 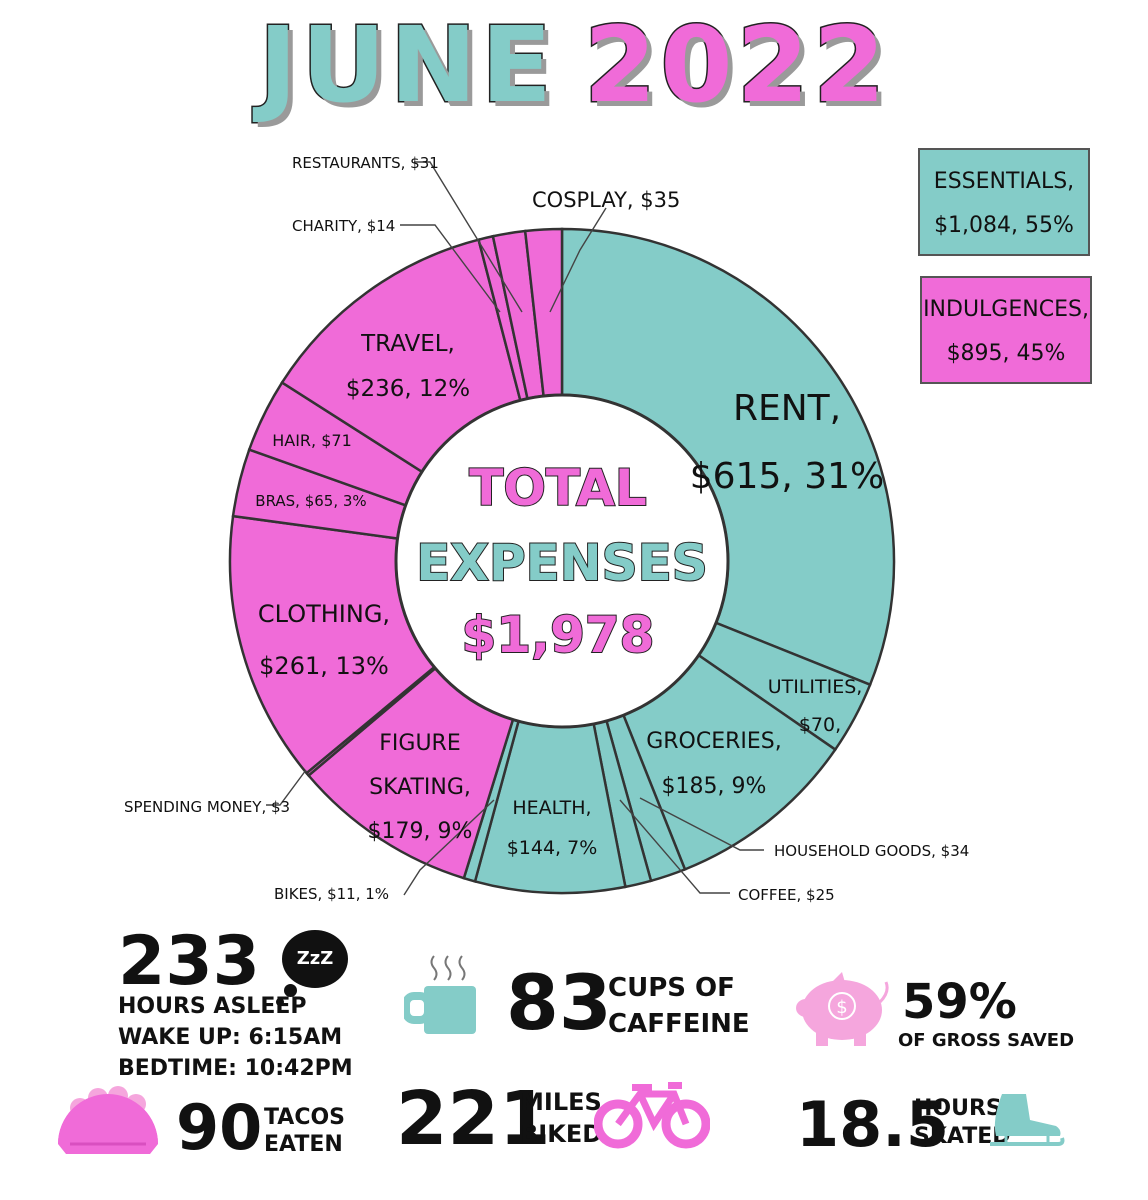 I want to click on label-bras: BRAS, $65, 3%, so click(x=310, y=501).